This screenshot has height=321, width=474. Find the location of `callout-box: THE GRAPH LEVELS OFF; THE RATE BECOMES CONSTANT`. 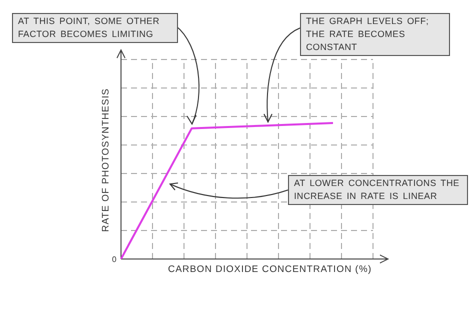

callout-box: THE GRAPH LEVELS OFF; THE RATE BECOMES CONSTANT is located at coordinates (375, 34).